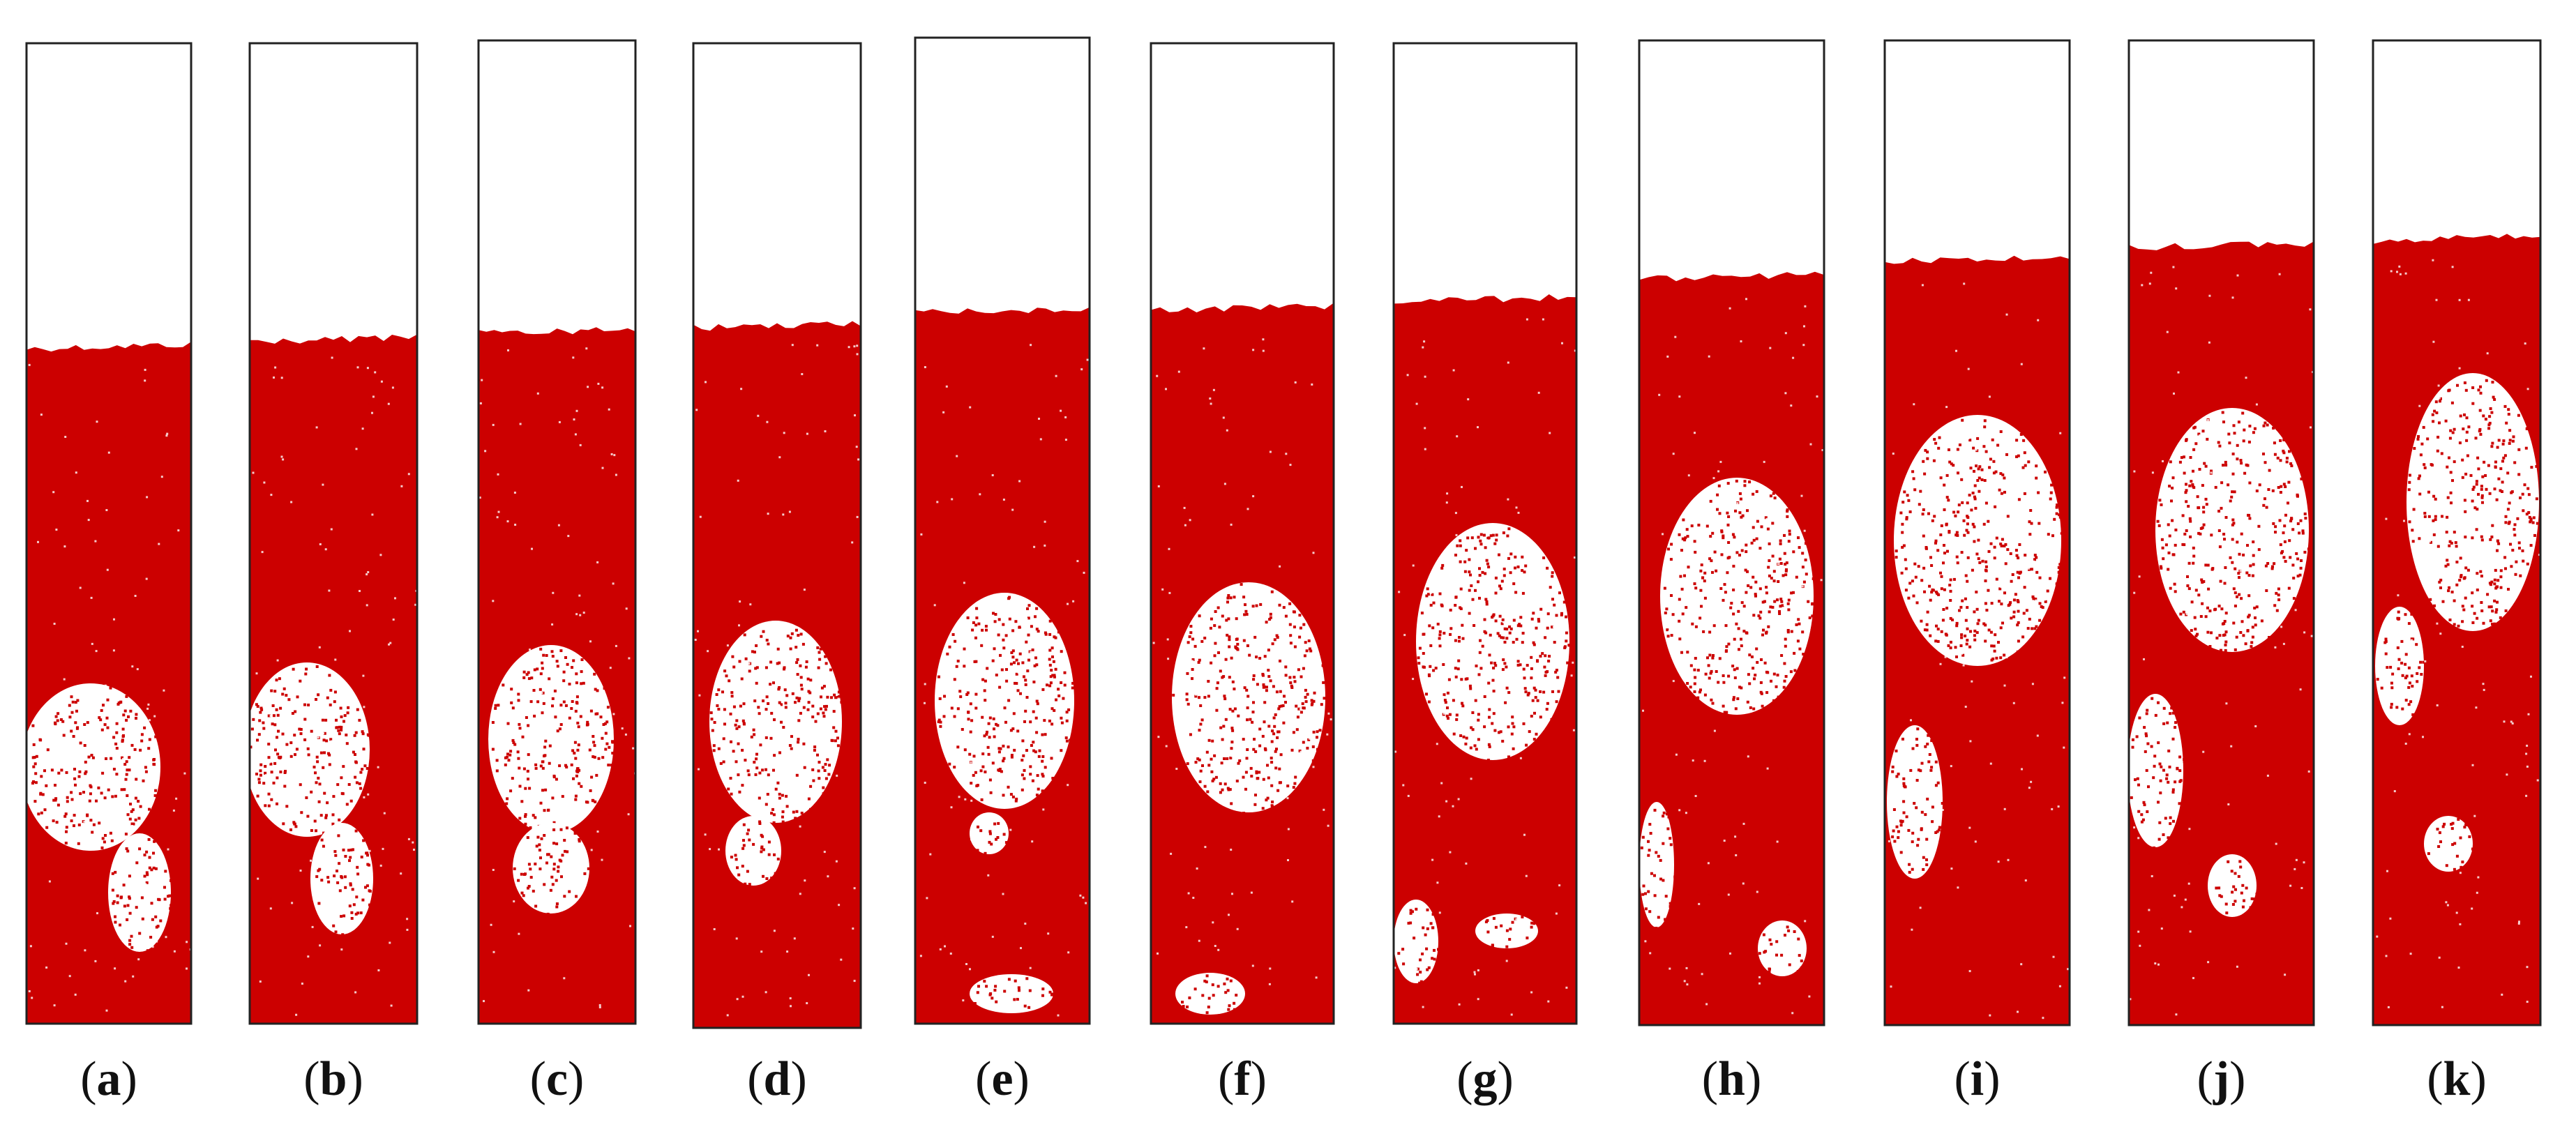  I want to click on panel-label: (g), so click(1485, 1079).